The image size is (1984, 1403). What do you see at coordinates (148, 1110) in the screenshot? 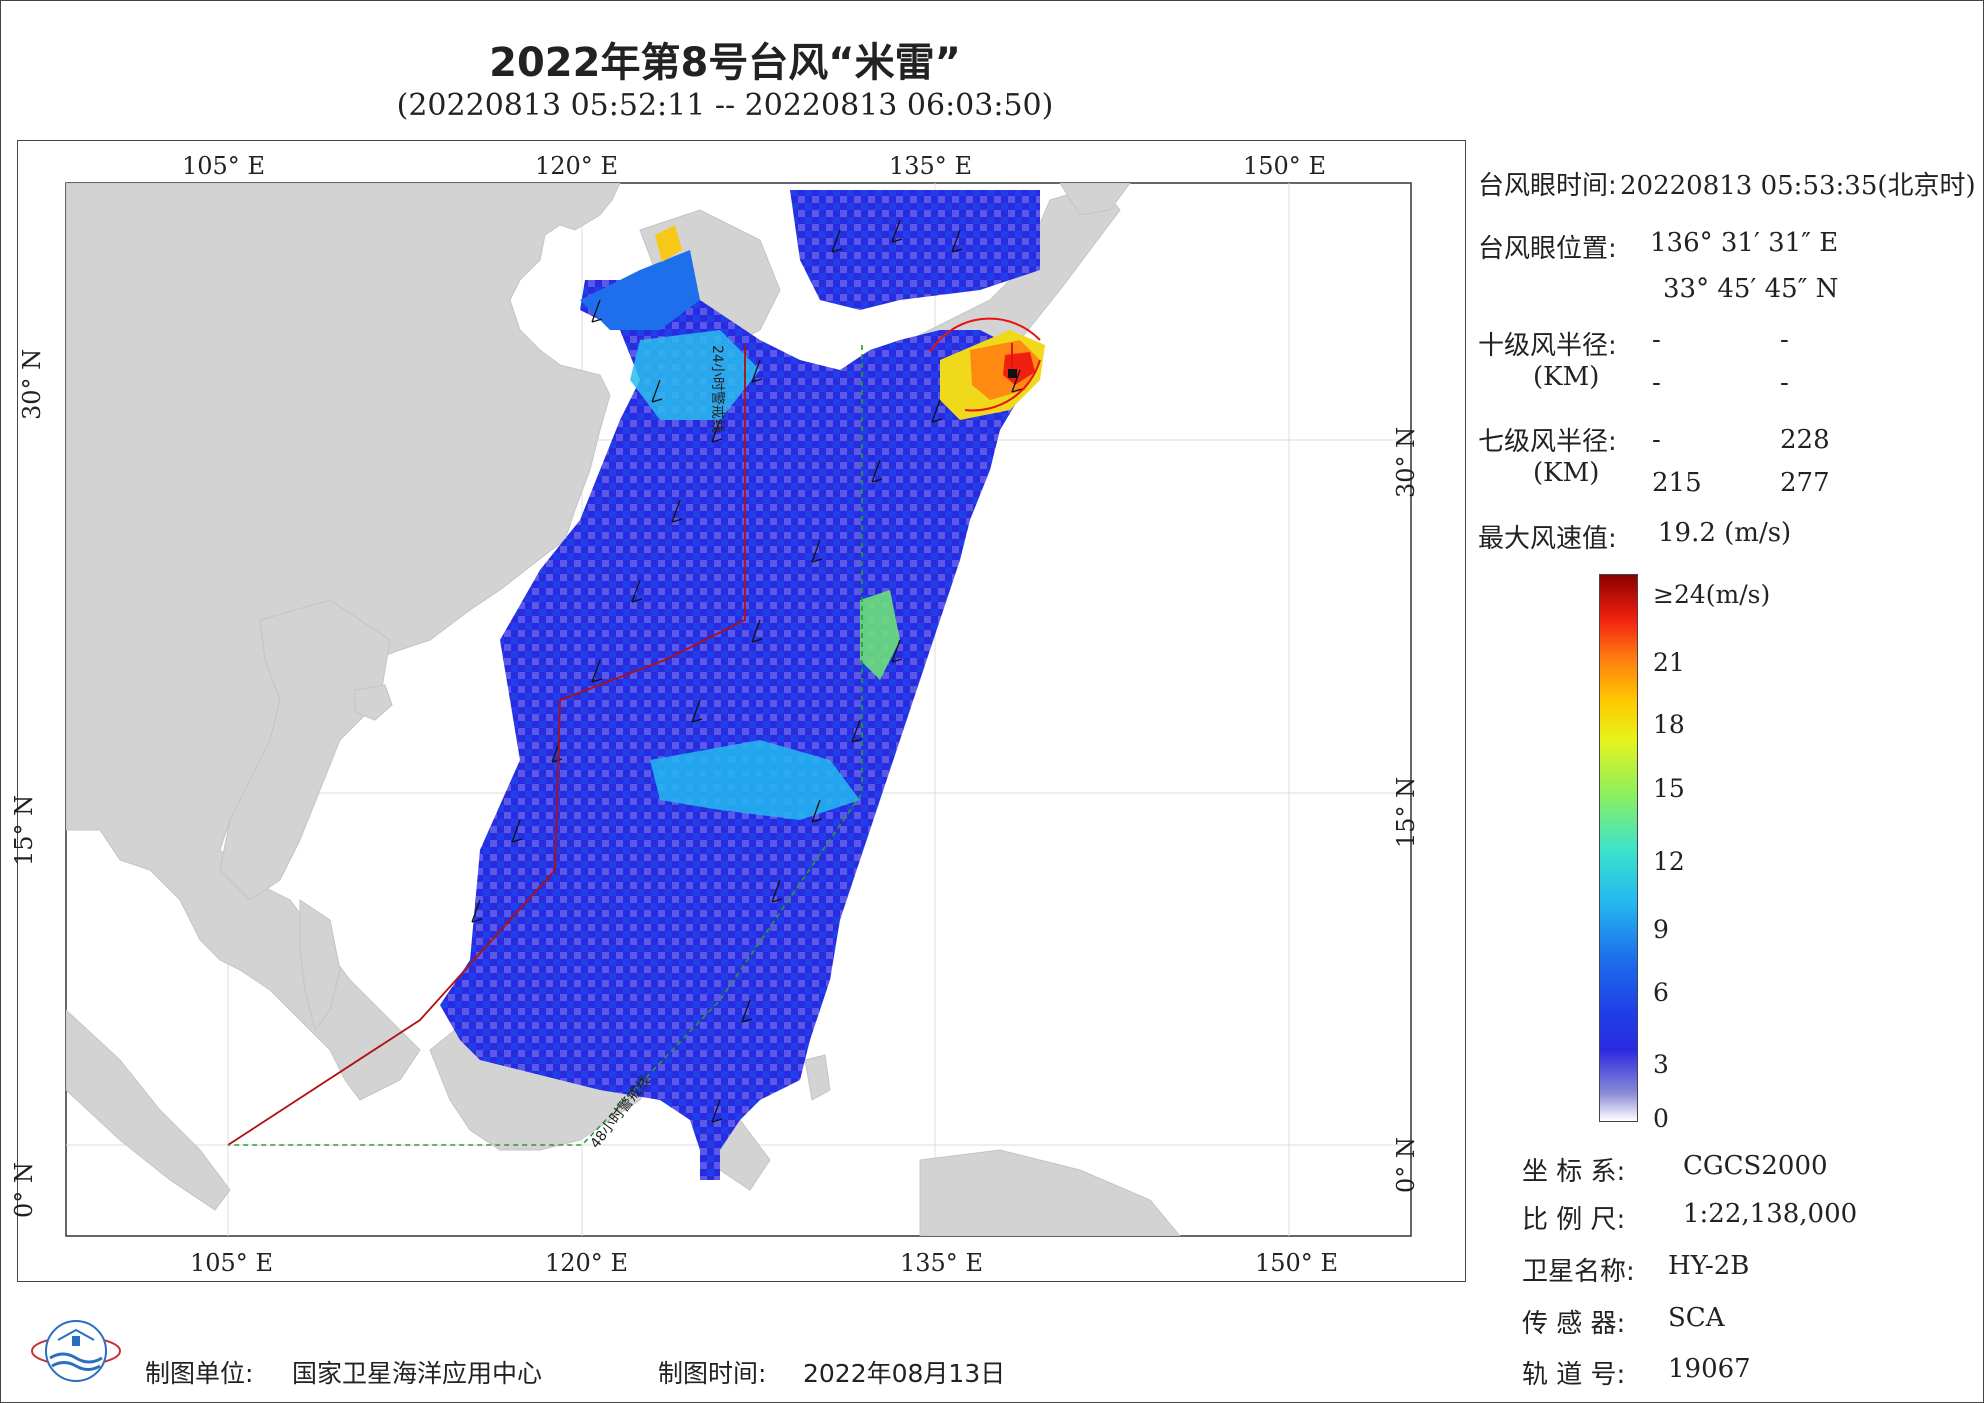
I see `land-sumatra` at bounding box center [148, 1110].